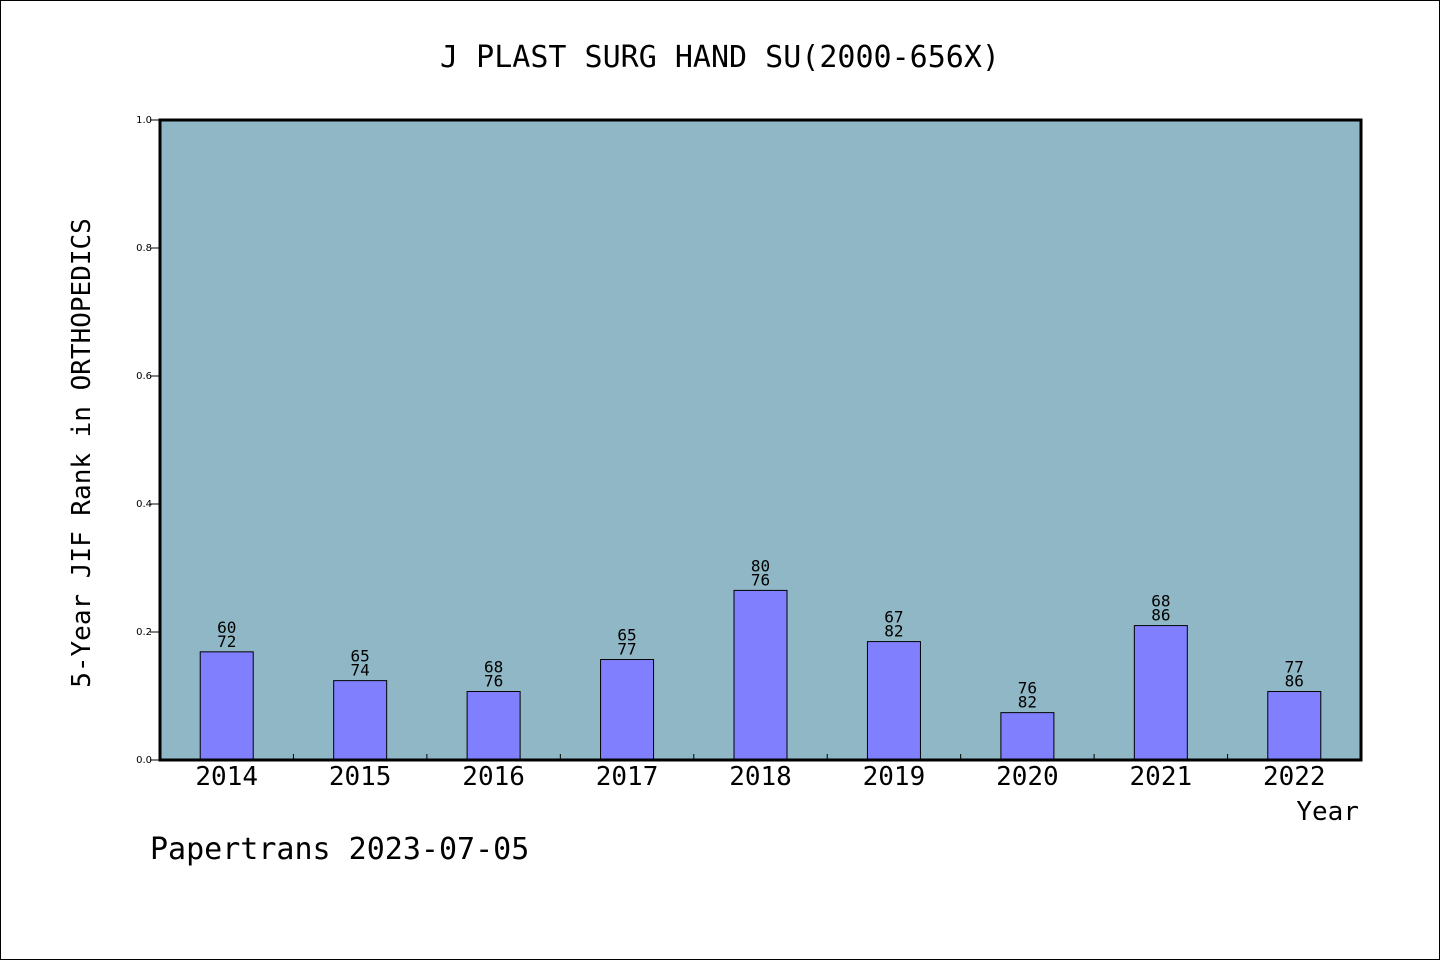  Describe the element at coordinates (1161, 777) in the screenshot. I see `x-tick-label: 2021` at that location.